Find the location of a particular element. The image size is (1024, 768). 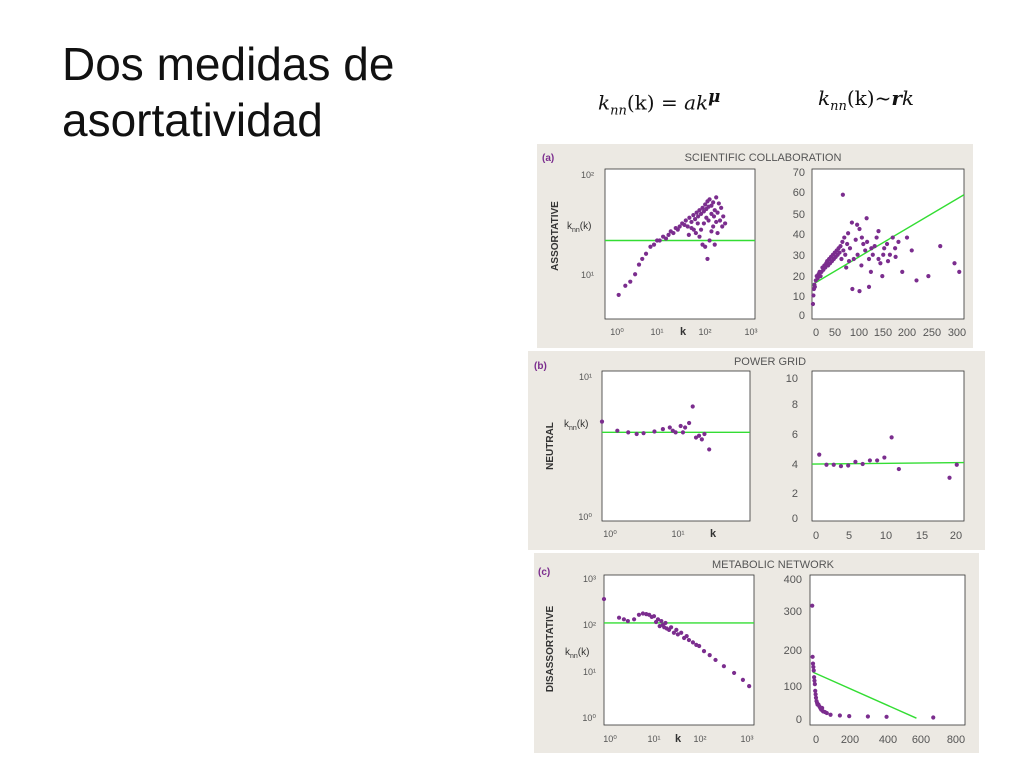

chart-b-lin-ytick-2: 6 is located at coordinates (795, 435).